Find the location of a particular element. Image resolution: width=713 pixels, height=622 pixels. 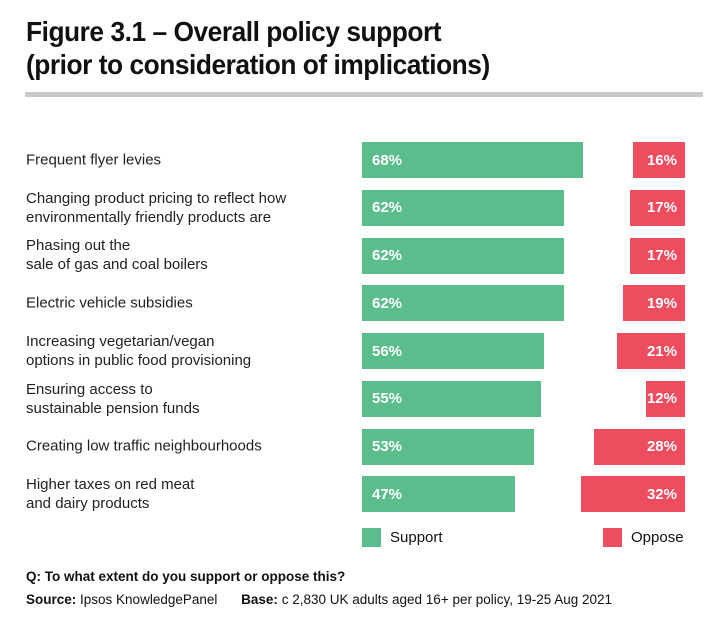

oppose-value-label: 32% is located at coordinates (661, 494).